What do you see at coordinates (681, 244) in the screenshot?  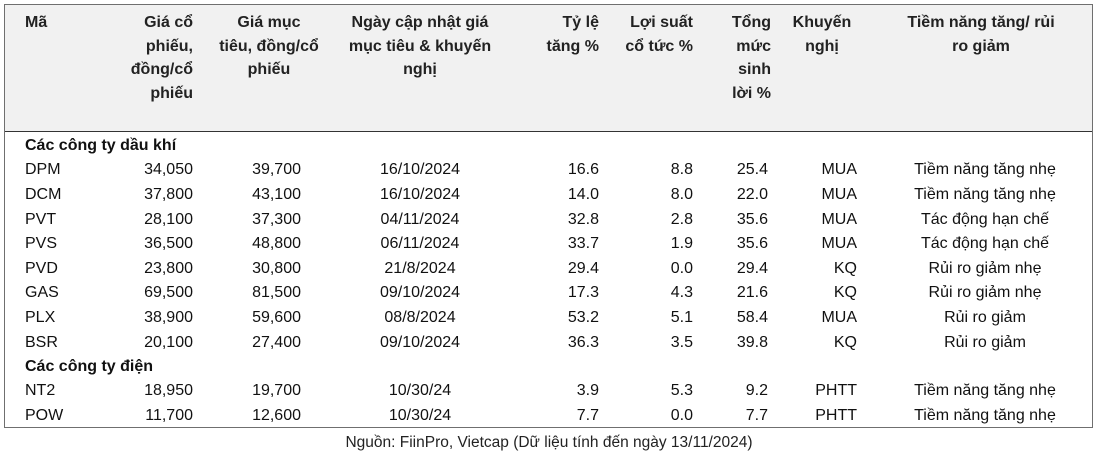 I see `cell-loi-suat: 1.9` at bounding box center [681, 244].